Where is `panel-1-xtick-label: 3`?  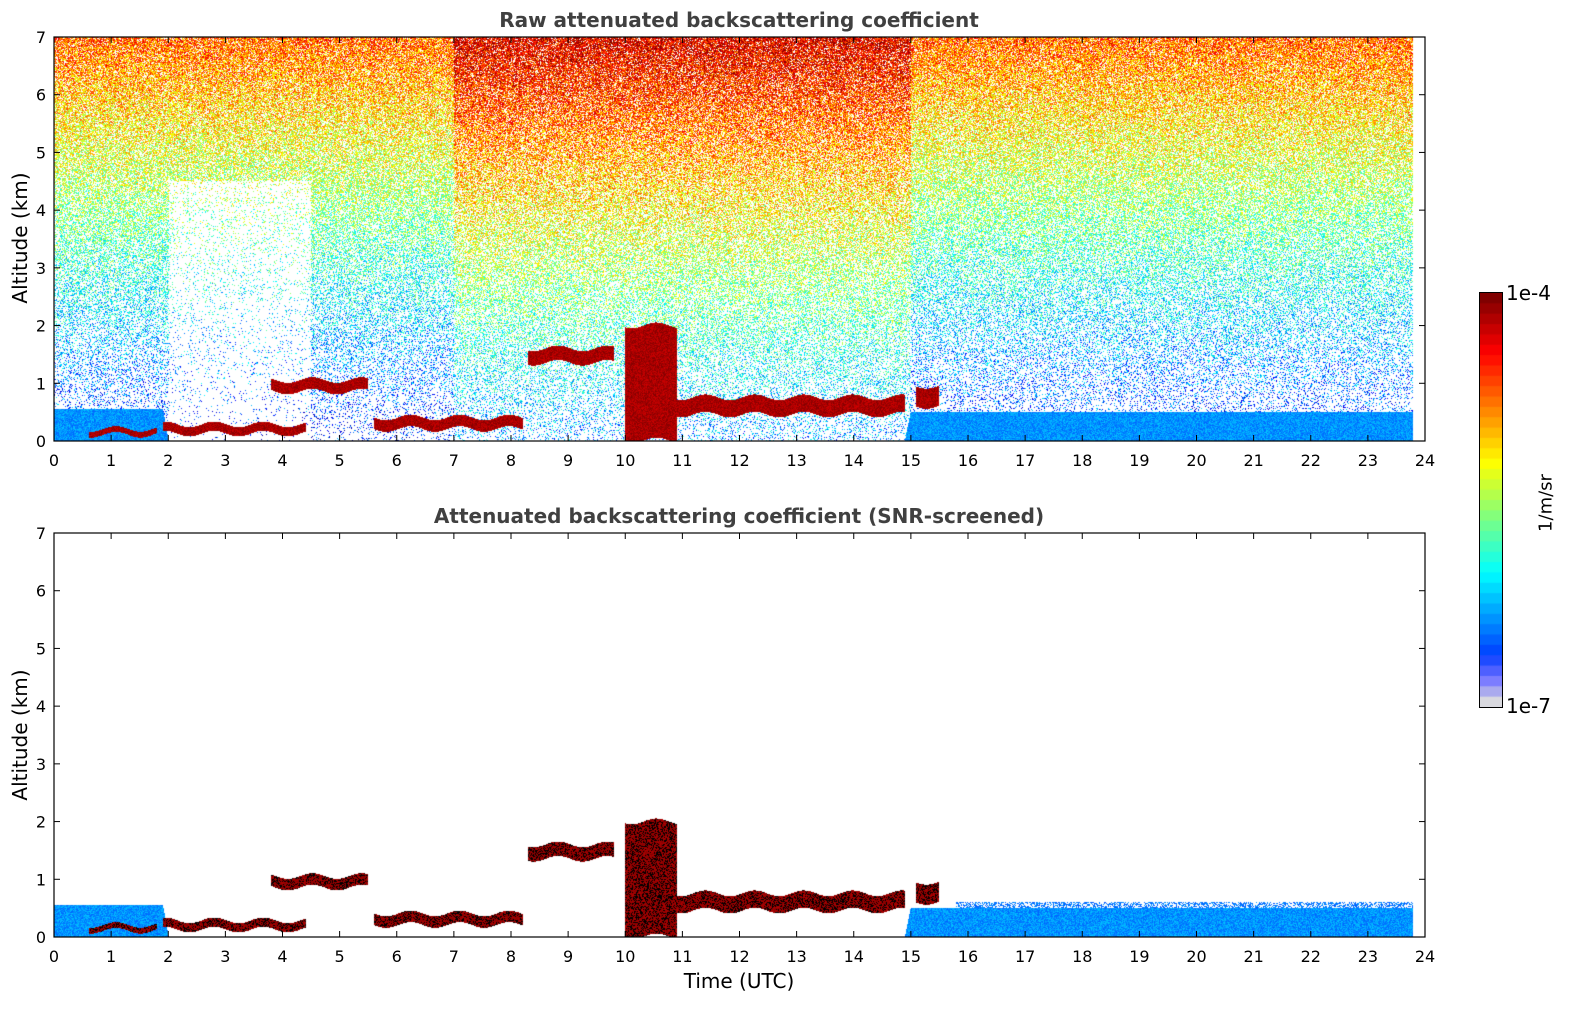
panel-1-xtick-label: 3 is located at coordinates (225, 460).